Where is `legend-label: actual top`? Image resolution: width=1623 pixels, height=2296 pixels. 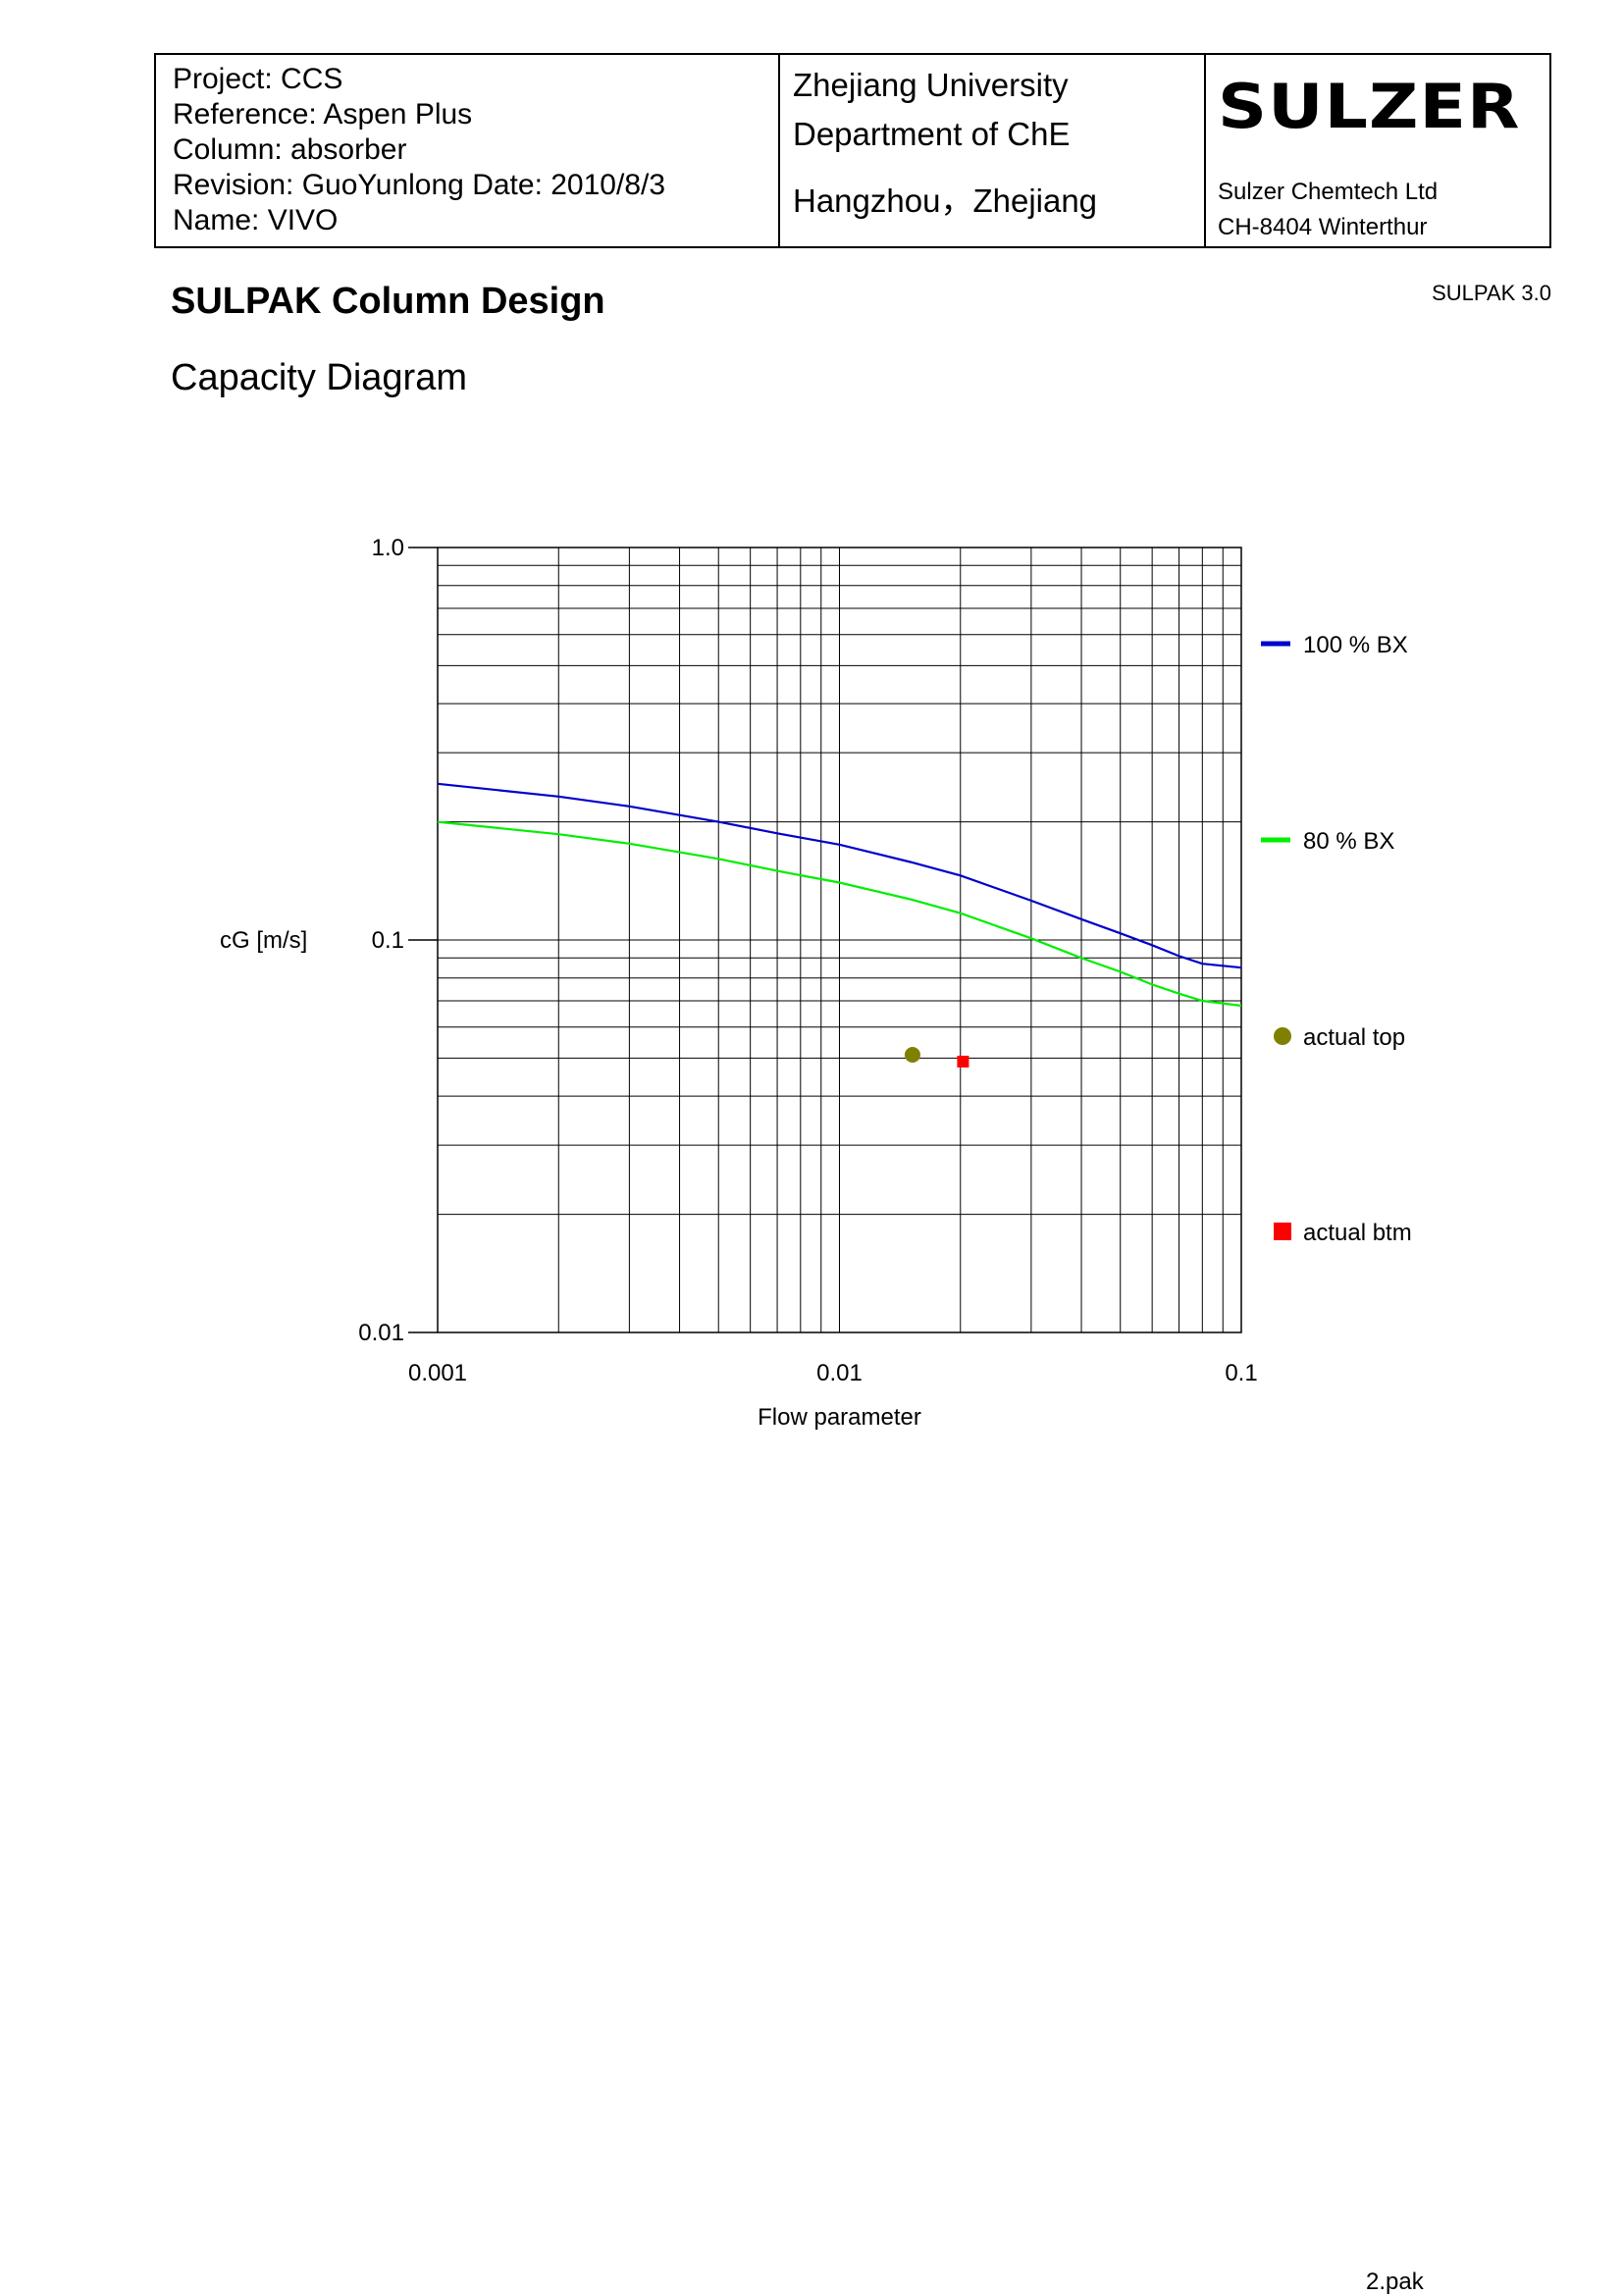 legend-label: actual top is located at coordinates (1354, 1037).